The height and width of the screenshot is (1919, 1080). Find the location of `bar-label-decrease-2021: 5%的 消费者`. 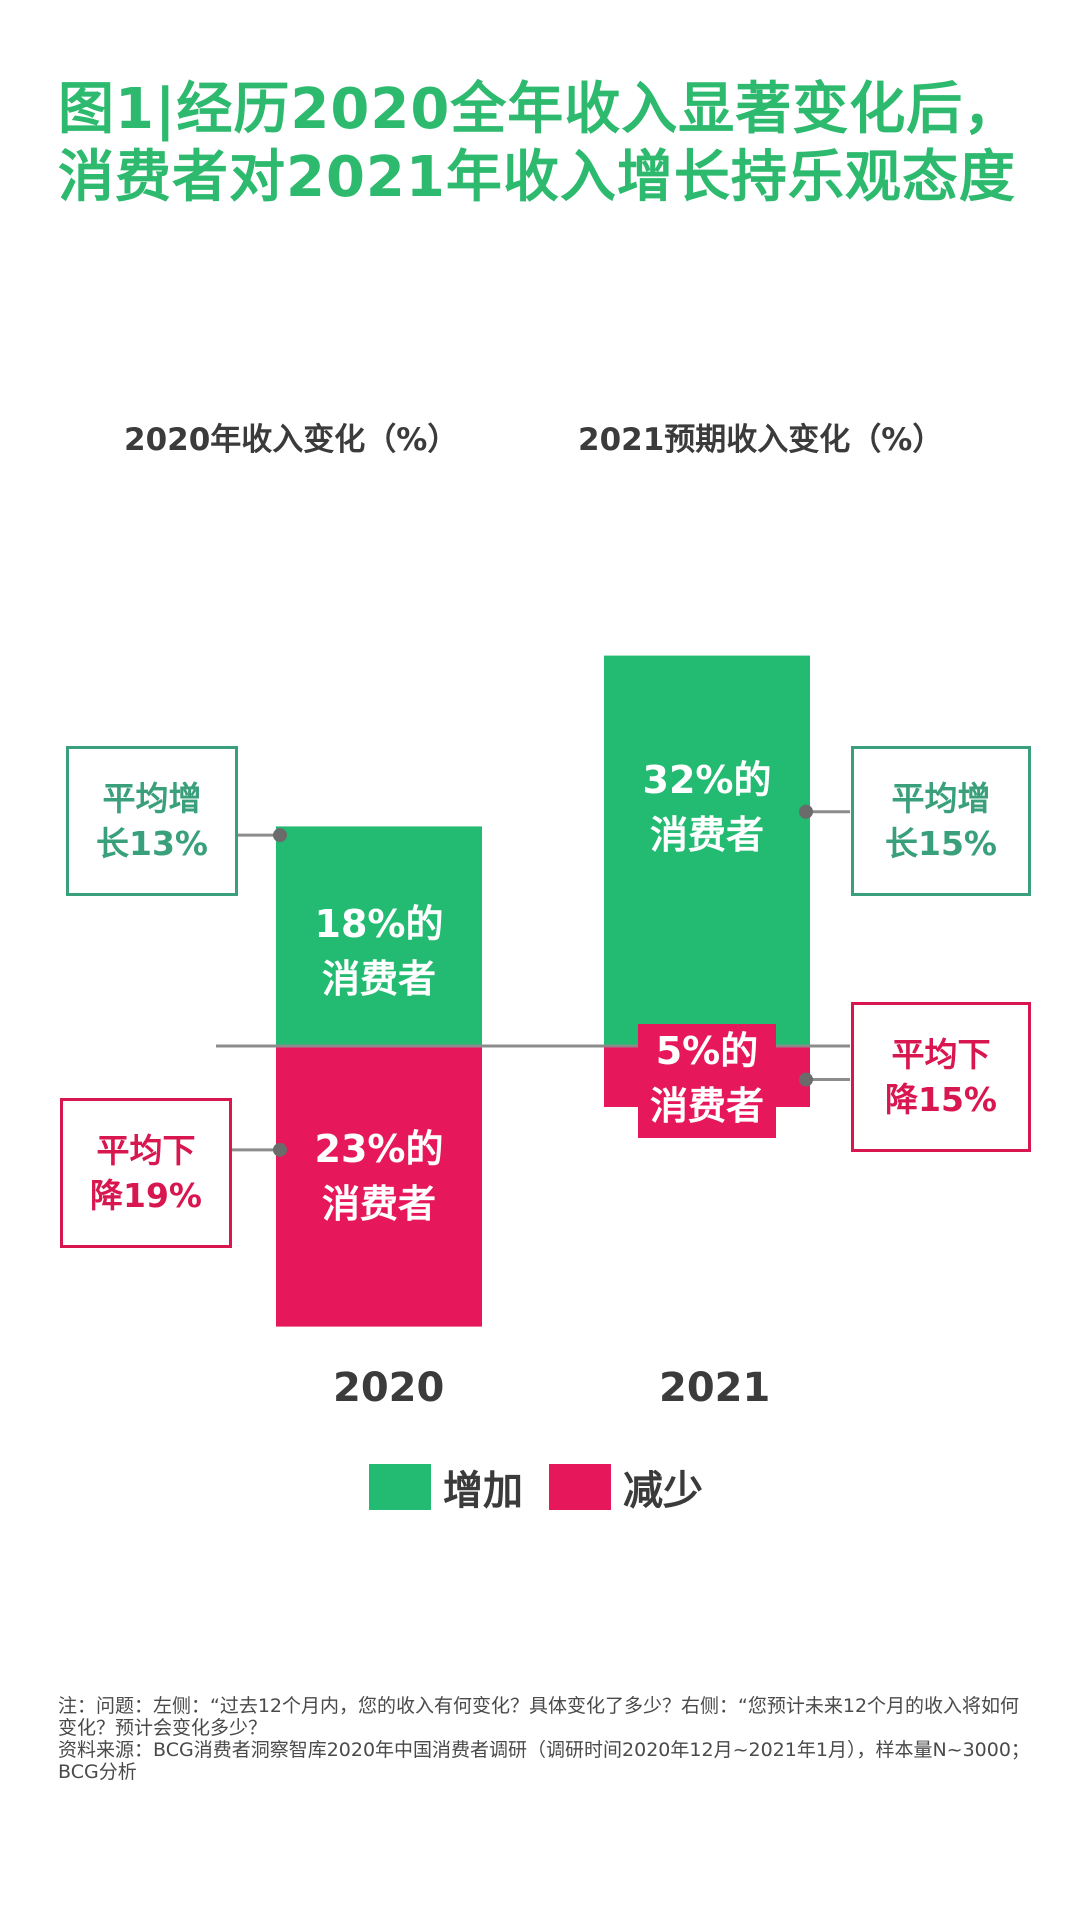

bar-label-decrease-2021: 5%的 消费者 is located at coordinates (707, 1081).